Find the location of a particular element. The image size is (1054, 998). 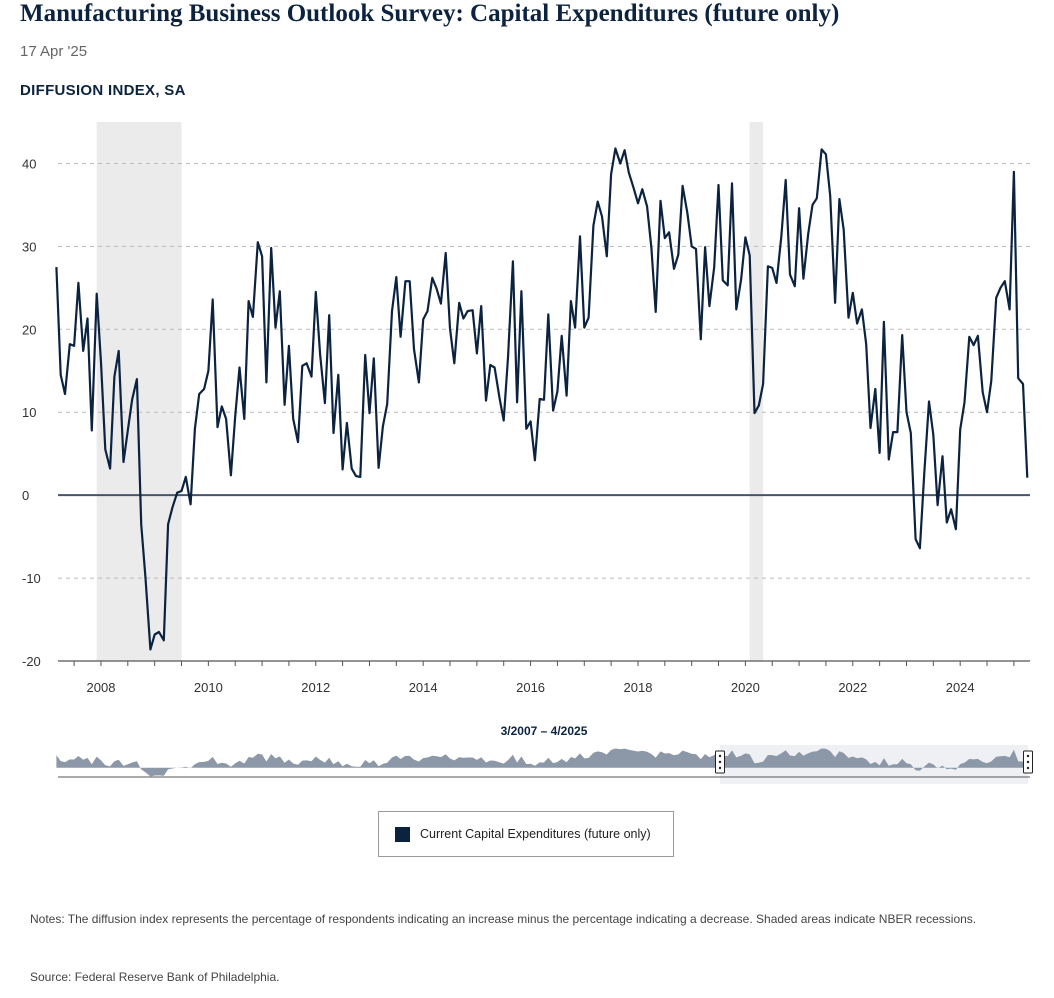

range-navigator: 3/2007 – 4/2025 is located at coordinates (527, 752).